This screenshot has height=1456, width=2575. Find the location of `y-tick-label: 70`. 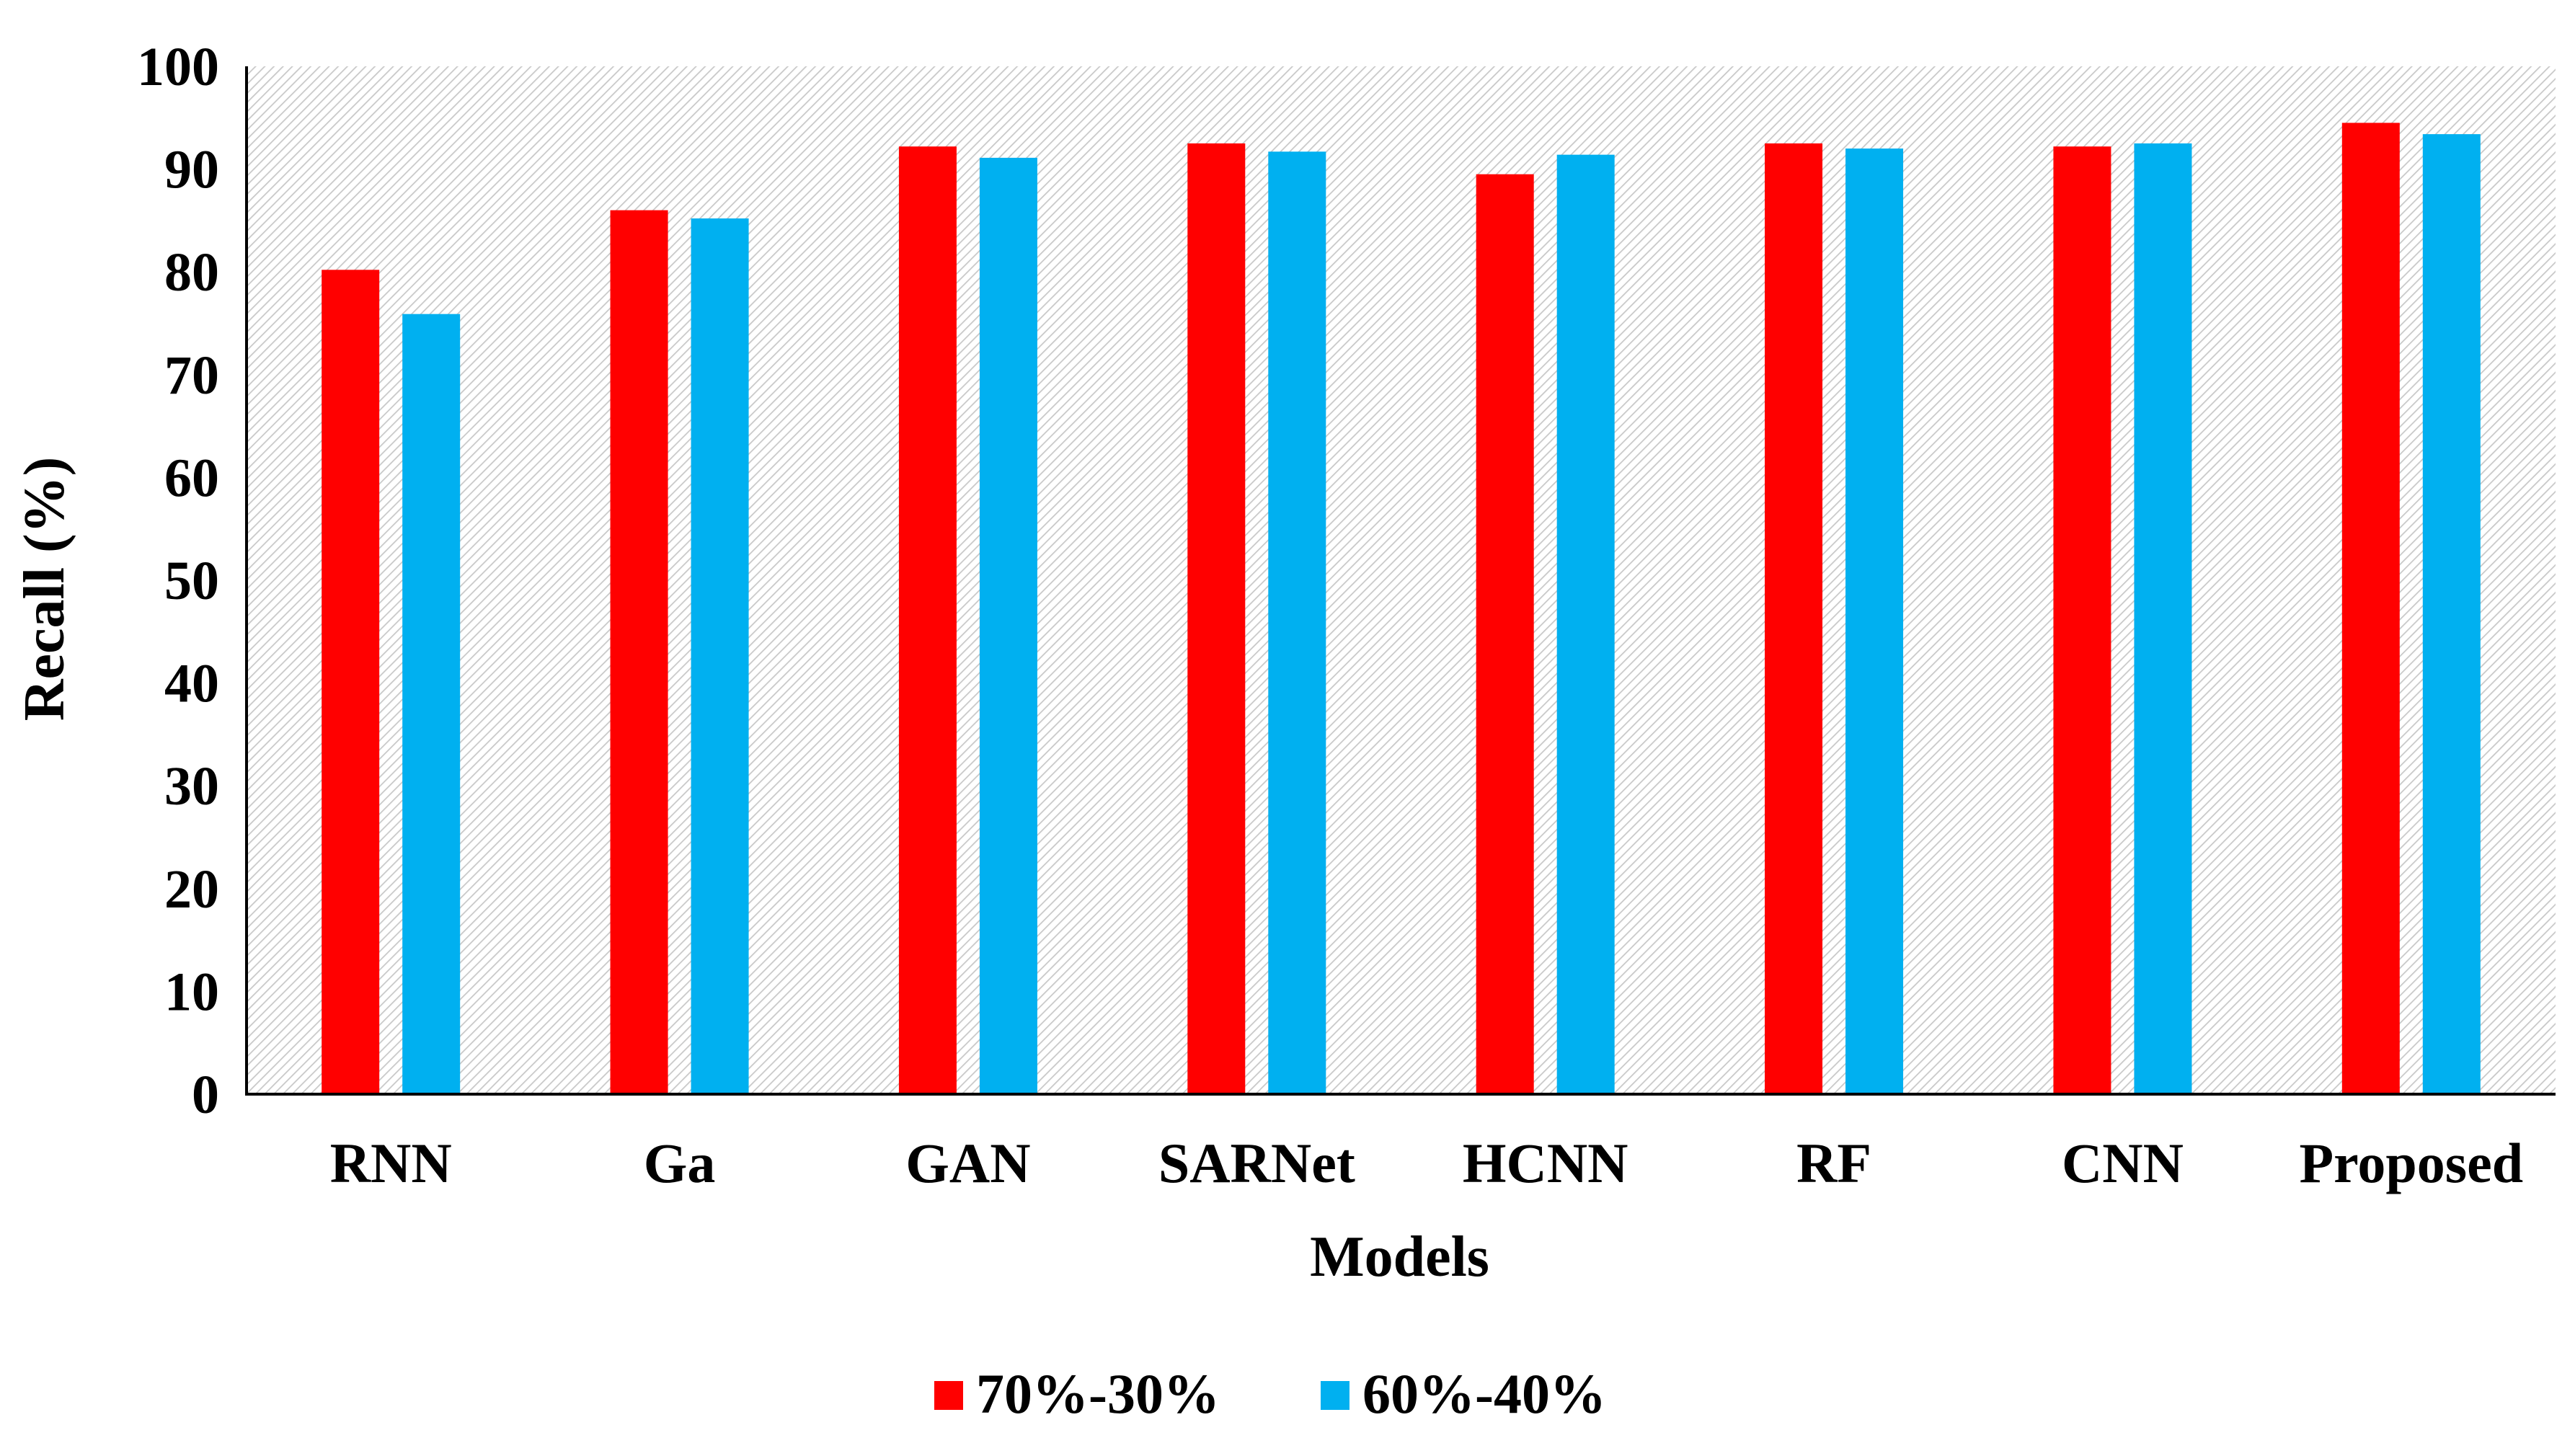

y-tick-label: 70 is located at coordinates (191, 375).